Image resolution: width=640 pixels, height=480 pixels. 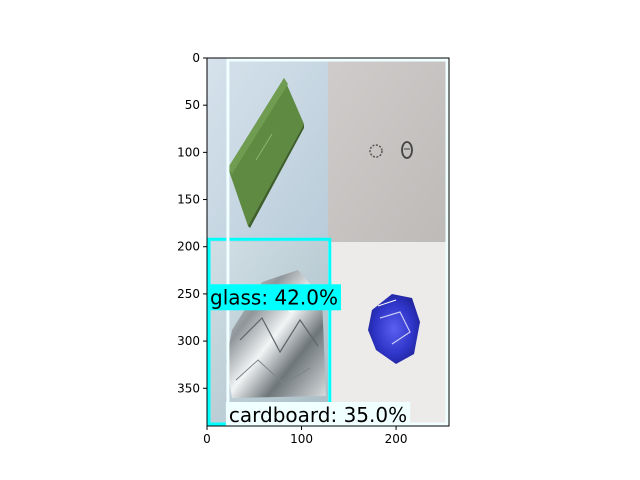 I want to click on green-plastic-sheet-tile, so click(x=267, y=150).